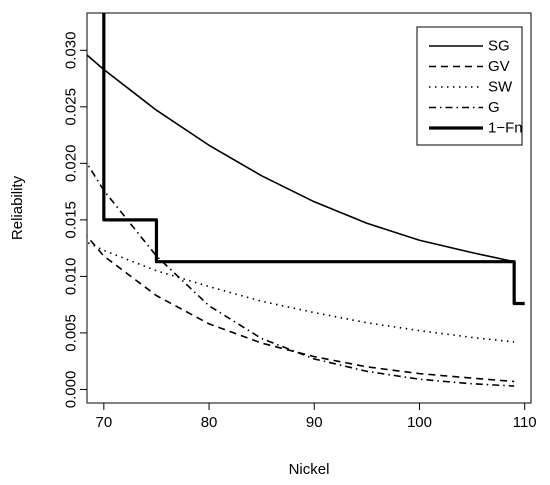 This screenshot has height=485, width=550. Describe the element at coordinates (494, 107) in the screenshot. I see `legend-label-g: G` at that location.